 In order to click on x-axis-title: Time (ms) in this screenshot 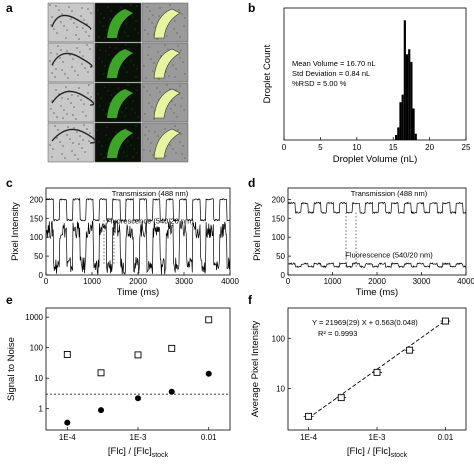, I will do `click(138, 292)`.